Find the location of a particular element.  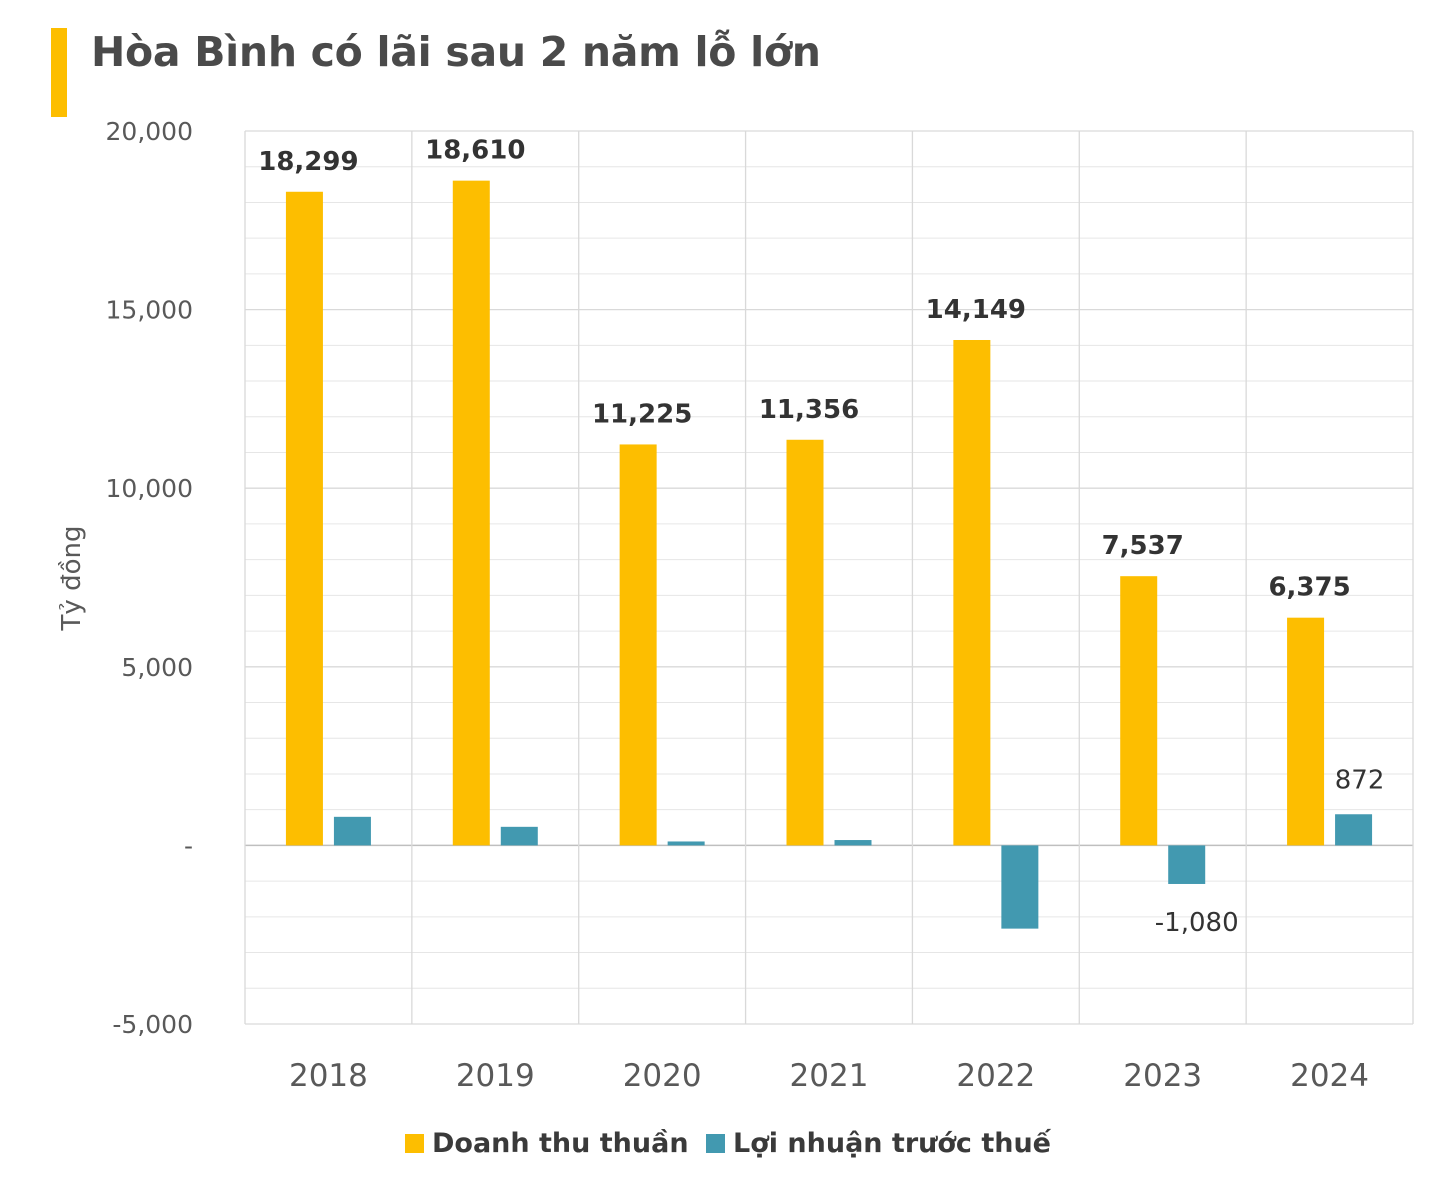

legend-label-revenue: Doanh thu thuần is located at coordinates (560, 1143).